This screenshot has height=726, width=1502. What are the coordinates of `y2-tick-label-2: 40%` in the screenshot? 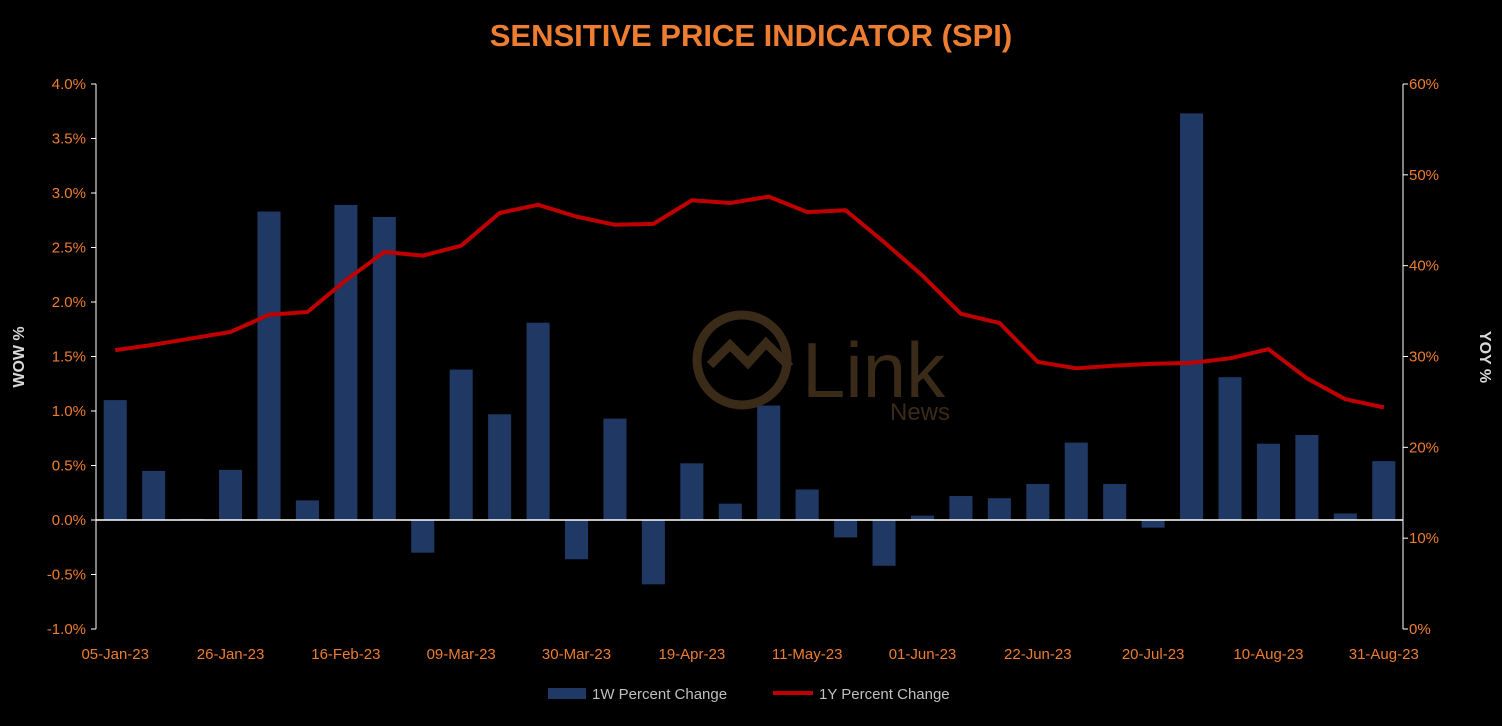 It's located at (1424, 266).